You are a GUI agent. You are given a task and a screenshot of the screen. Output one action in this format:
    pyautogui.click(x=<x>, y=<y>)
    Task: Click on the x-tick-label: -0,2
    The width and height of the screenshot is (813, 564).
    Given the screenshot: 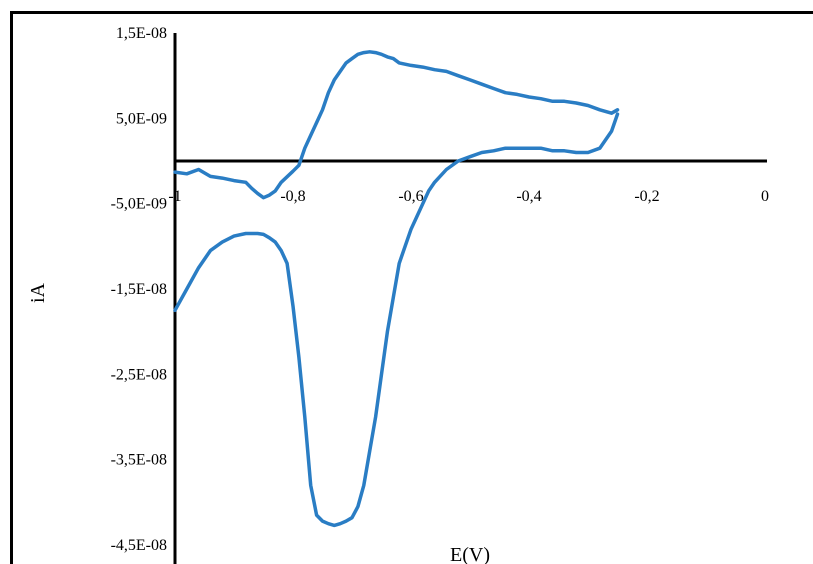 What is the action you would take?
    pyautogui.click(x=646, y=196)
    